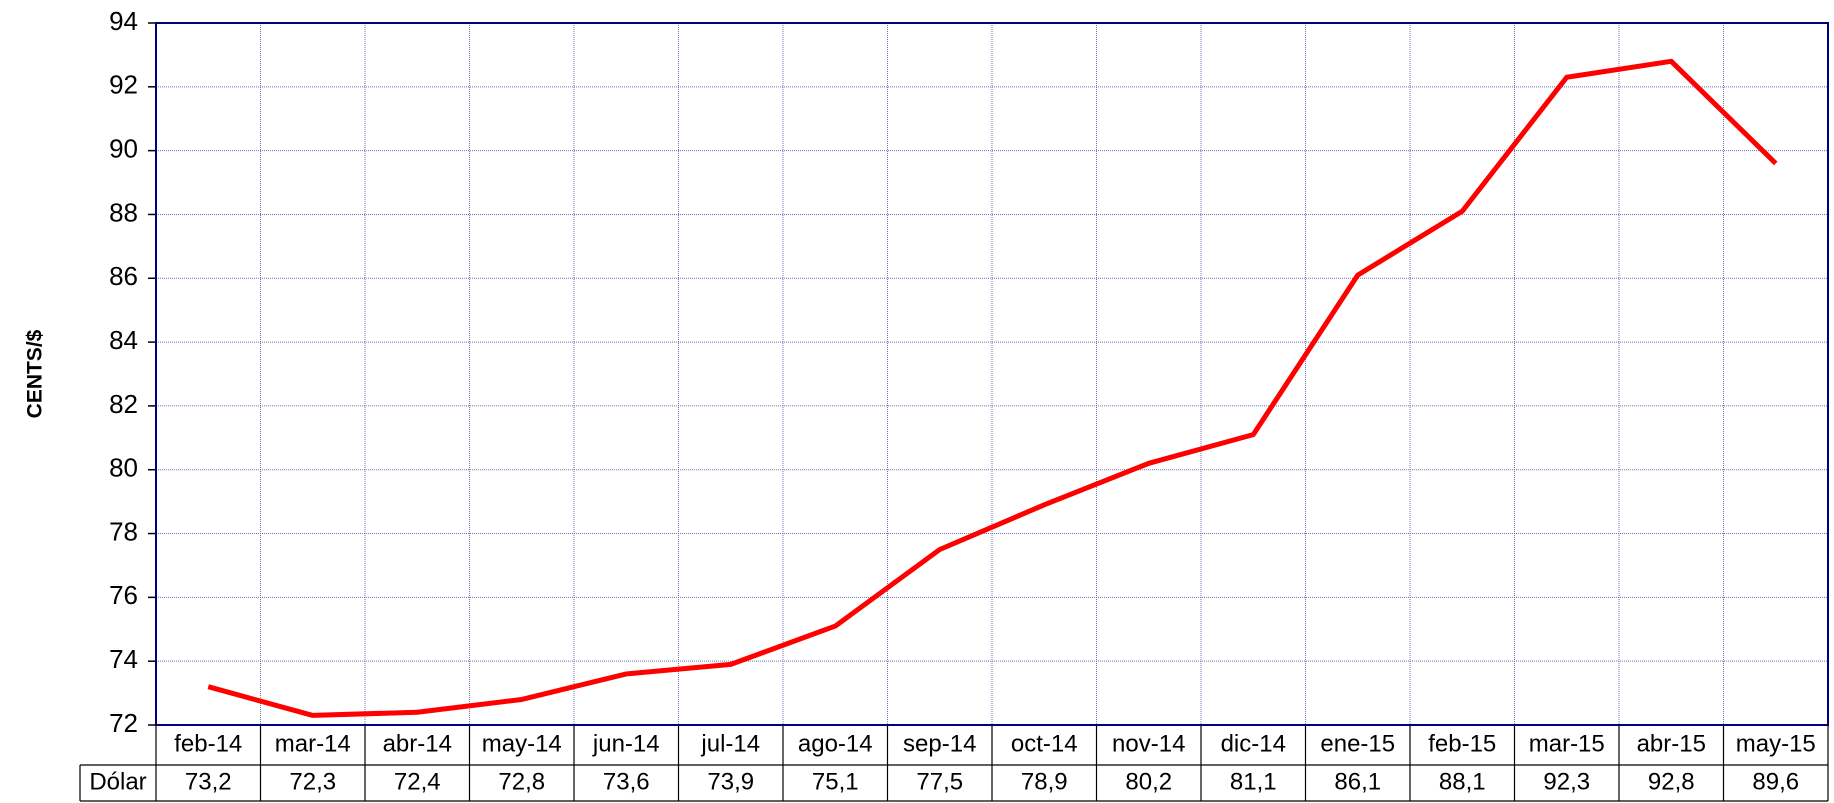  Describe the element at coordinates (1671, 743) in the screenshot. I see `x-tick-label: abr-15` at that location.